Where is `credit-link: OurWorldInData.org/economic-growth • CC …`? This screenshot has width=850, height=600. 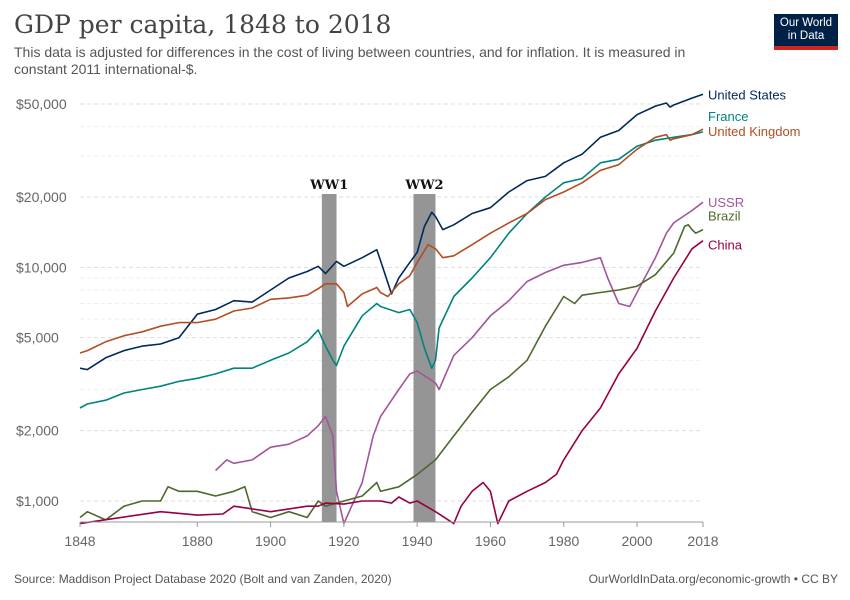
credit-link: OurWorldInData.org/economic-growth • CC … is located at coordinates (713, 579).